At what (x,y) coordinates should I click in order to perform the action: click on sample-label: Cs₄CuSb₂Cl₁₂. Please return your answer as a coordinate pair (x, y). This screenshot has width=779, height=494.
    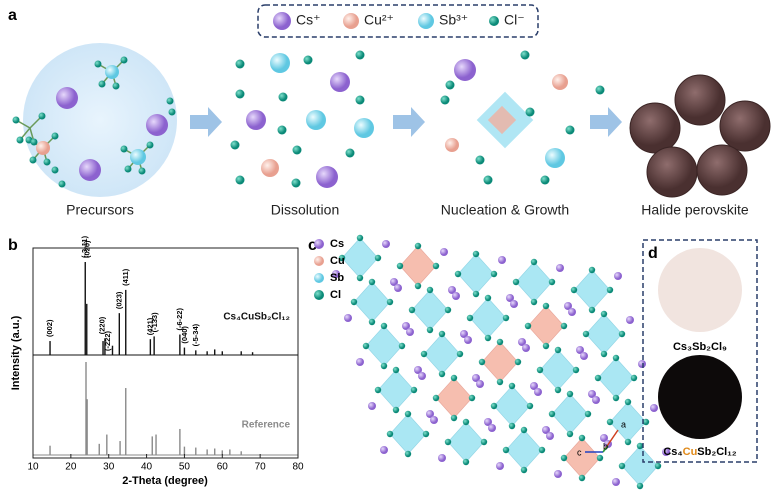
    Looking at the image, I should click on (699, 452).